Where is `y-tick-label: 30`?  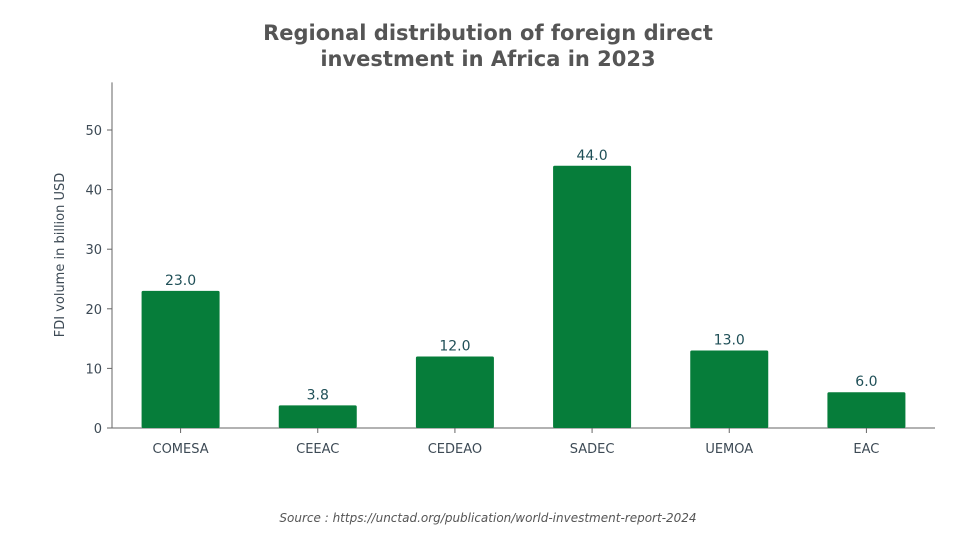 y-tick-label: 30 is located at coordinates (93, 250).